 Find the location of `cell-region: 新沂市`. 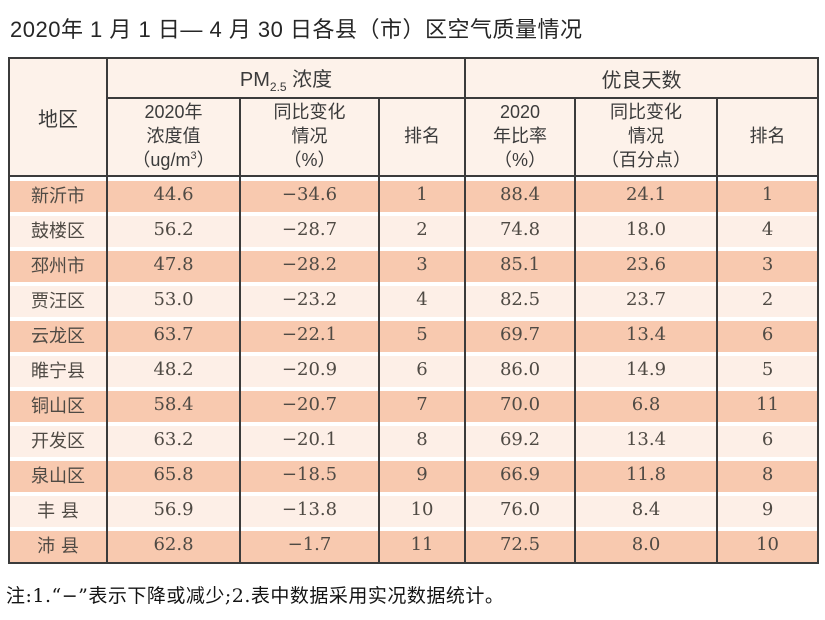

cell-region: 新沂市 is located at coordinates (58, 194).